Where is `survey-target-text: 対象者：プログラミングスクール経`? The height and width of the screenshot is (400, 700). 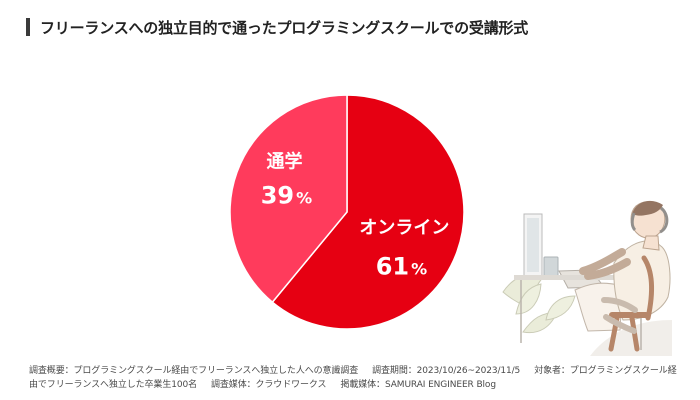
survey-target-text: 対象者：プログラミングスクール経 is located at coordinates (605, 371).